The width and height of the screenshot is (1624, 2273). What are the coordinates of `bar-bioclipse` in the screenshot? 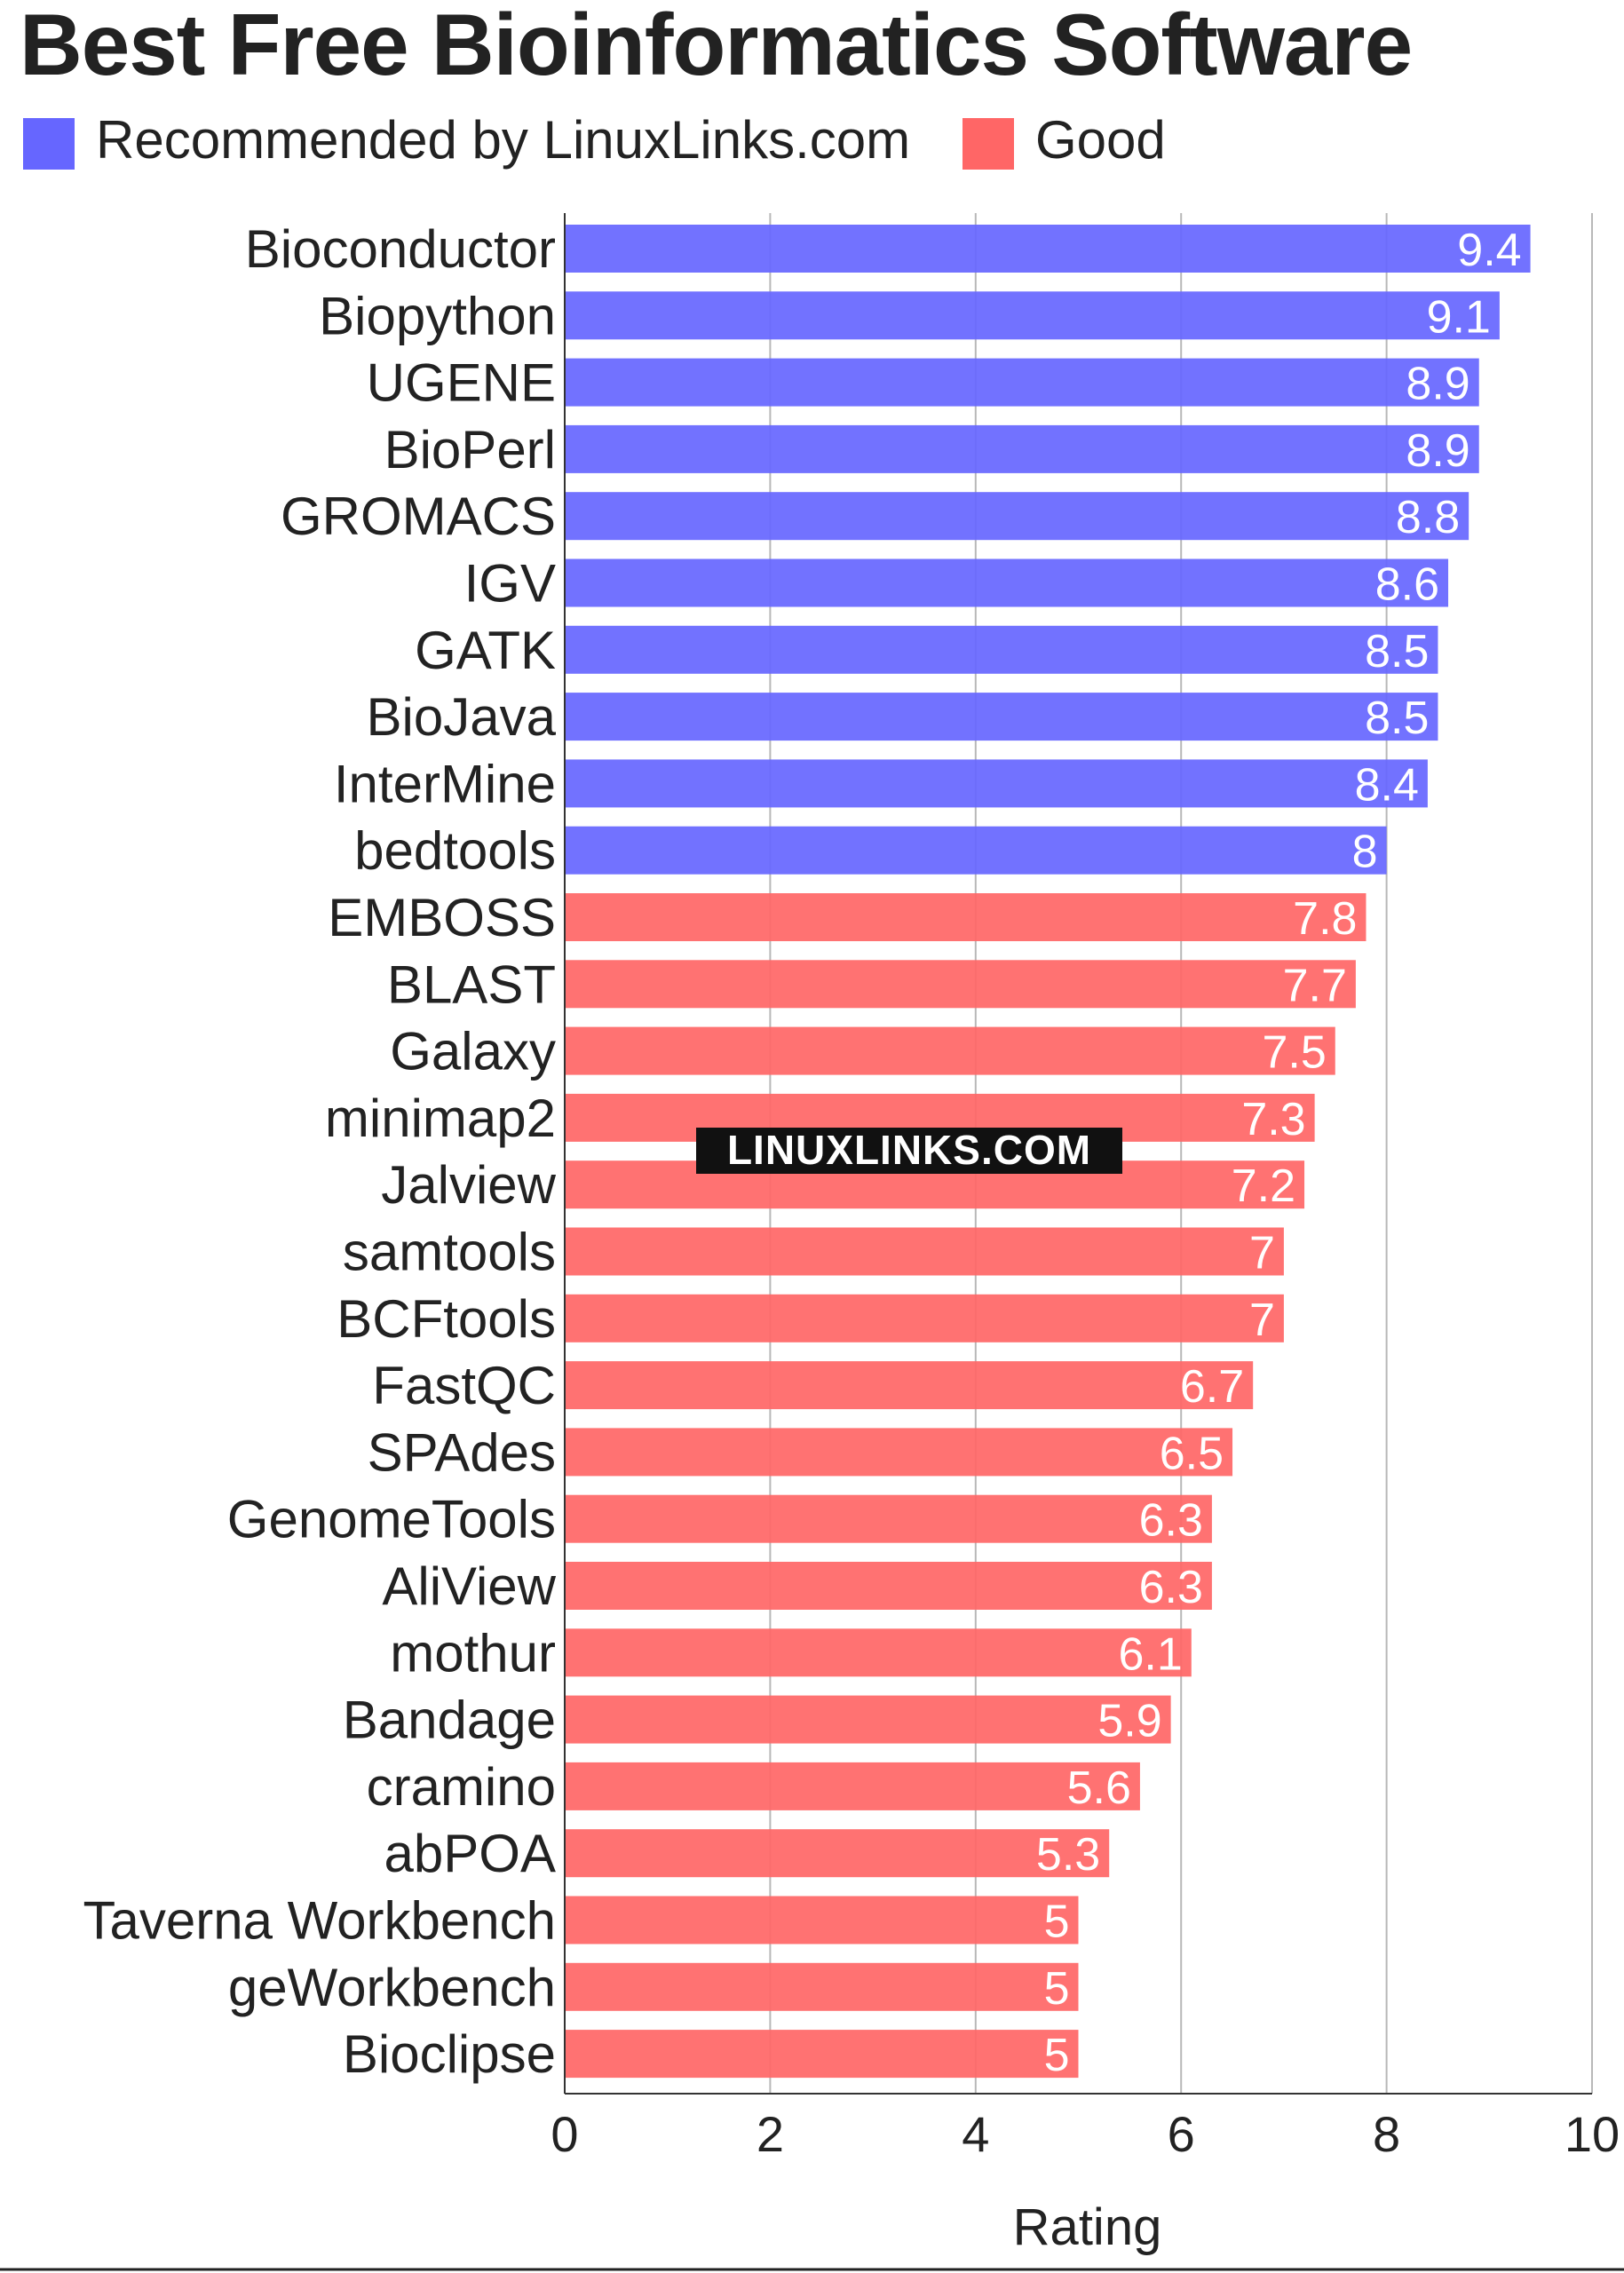 It's located at (822, 2054).